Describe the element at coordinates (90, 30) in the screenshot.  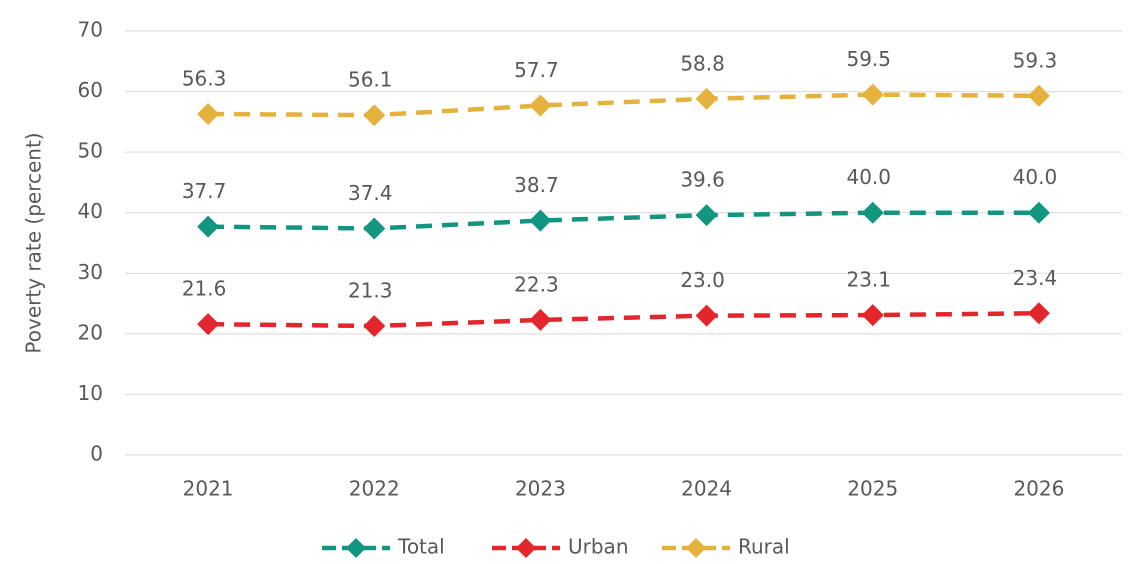
I see `y-tick-label: 70` at that location.